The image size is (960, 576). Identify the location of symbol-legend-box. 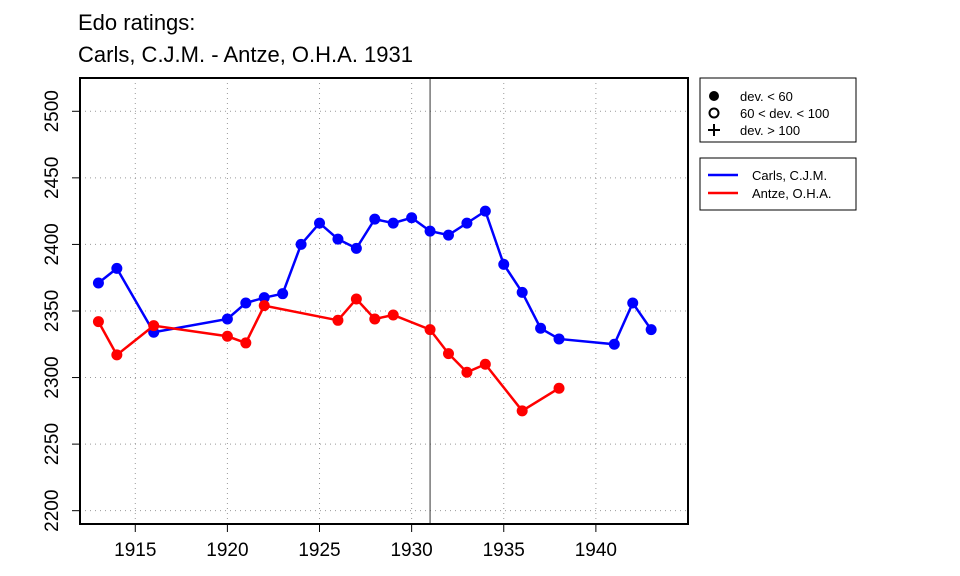
(778, 110).